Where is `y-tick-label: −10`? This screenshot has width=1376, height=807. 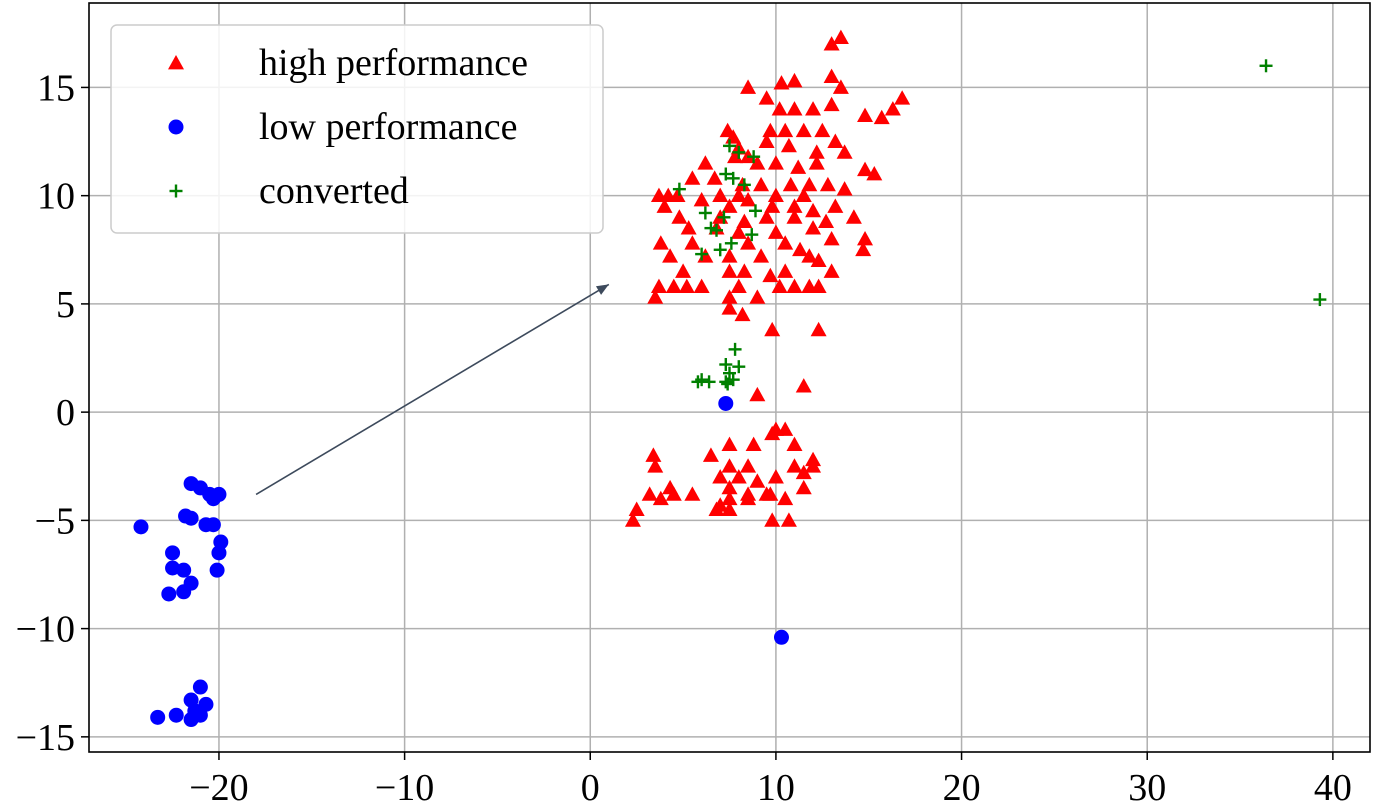 y-tick-label: −10 is located at coordinates (45, 630).